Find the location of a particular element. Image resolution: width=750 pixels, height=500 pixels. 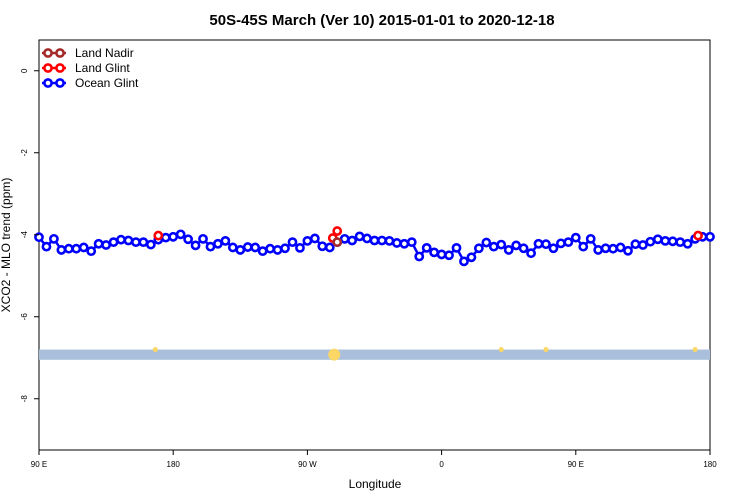

series-layer is located at coordinates (374, 246).